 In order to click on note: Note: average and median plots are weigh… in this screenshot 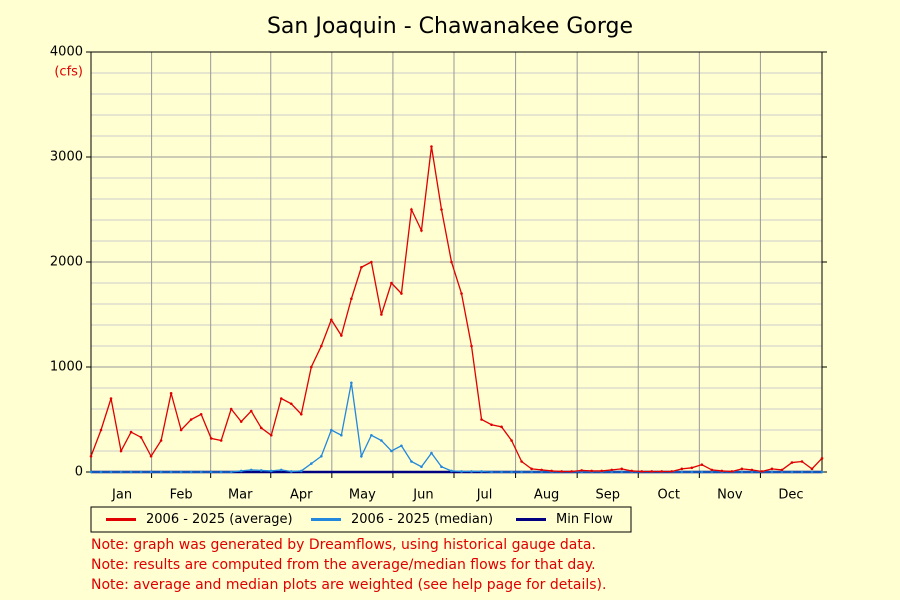, I will do `click(348, 585)`.